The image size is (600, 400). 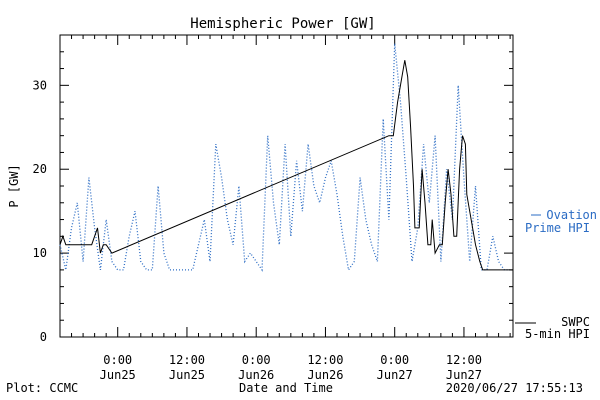 I want to click on footer-source: Plot: CCMC, so click(x=42, y=388).